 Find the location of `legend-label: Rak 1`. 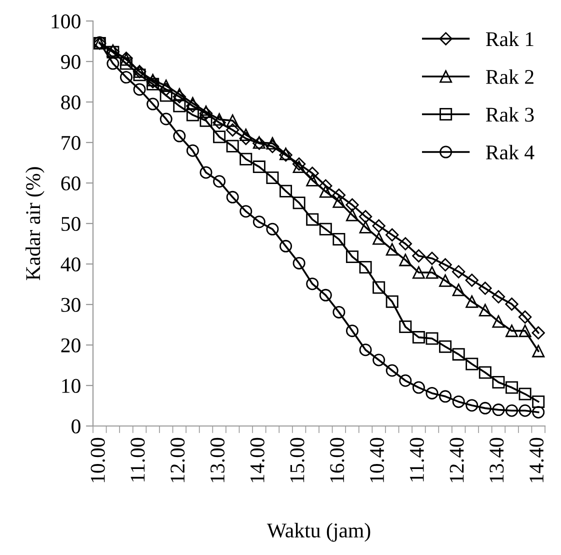

legend-label: Rak 1 is located at coordinates (510, 39).